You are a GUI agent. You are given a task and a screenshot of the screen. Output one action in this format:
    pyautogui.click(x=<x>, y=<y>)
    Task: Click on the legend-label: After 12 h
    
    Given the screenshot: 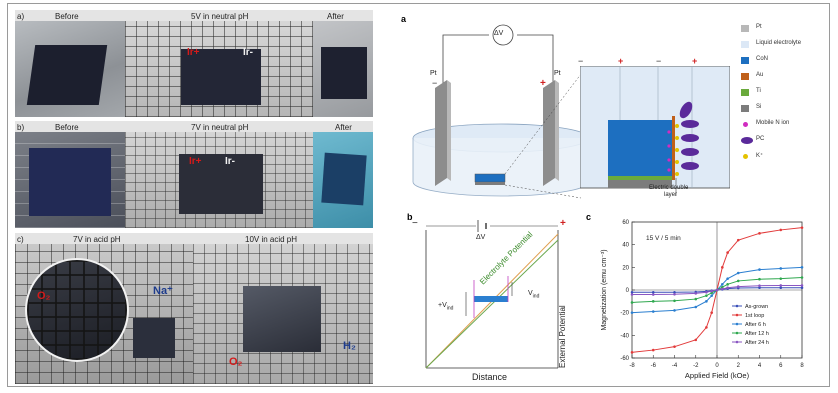 What is the action you would take?
    pyautogui.click(x=757, y=334)
    